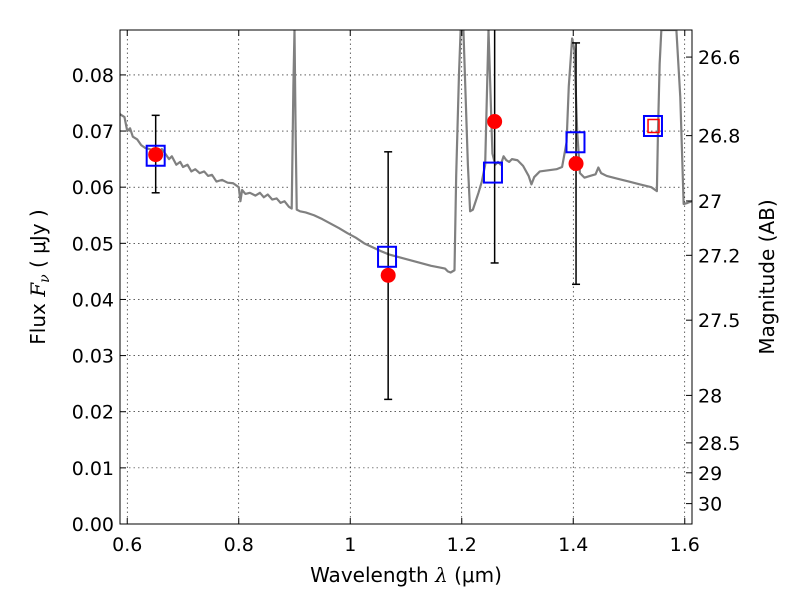  I want to click on y-axis-title-subscript: ν, so click(45, 278).